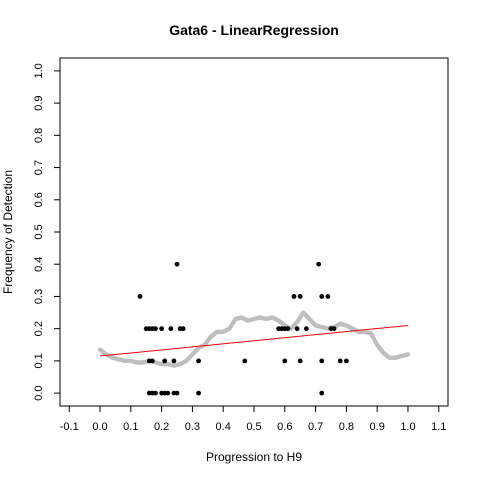  I want to click on chart-title: Gata6 - LinearRegression, so click(254, 30).